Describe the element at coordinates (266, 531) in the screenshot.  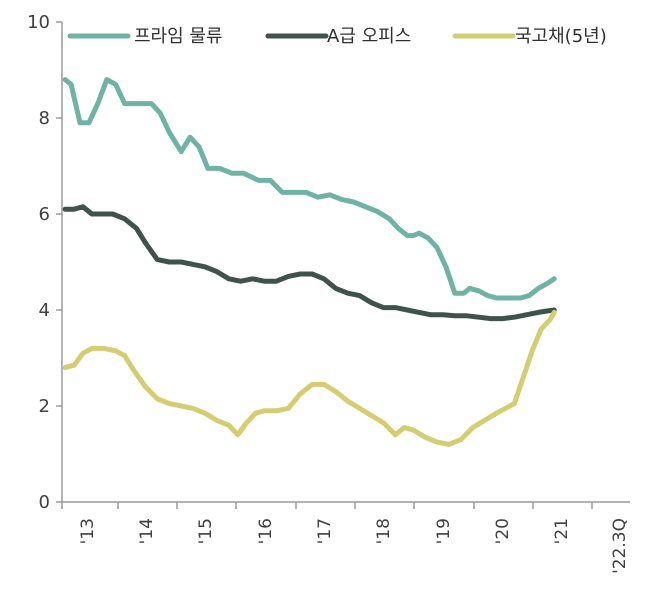
I see `x-tick-label: '16` at that location.